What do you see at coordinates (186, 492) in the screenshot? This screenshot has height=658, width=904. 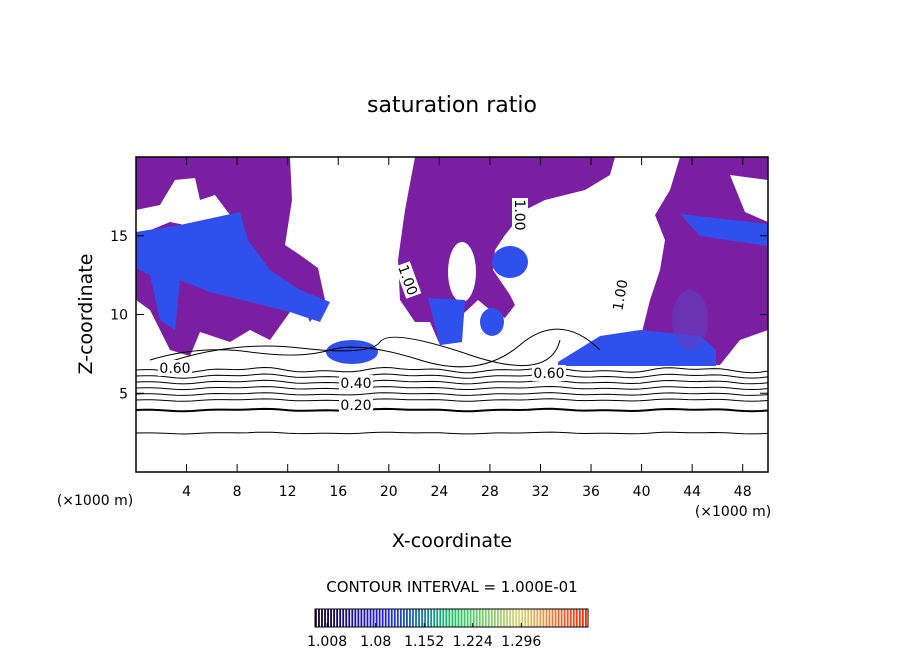 I see `x-tick-label: 4` at bounding box center [186, 492].